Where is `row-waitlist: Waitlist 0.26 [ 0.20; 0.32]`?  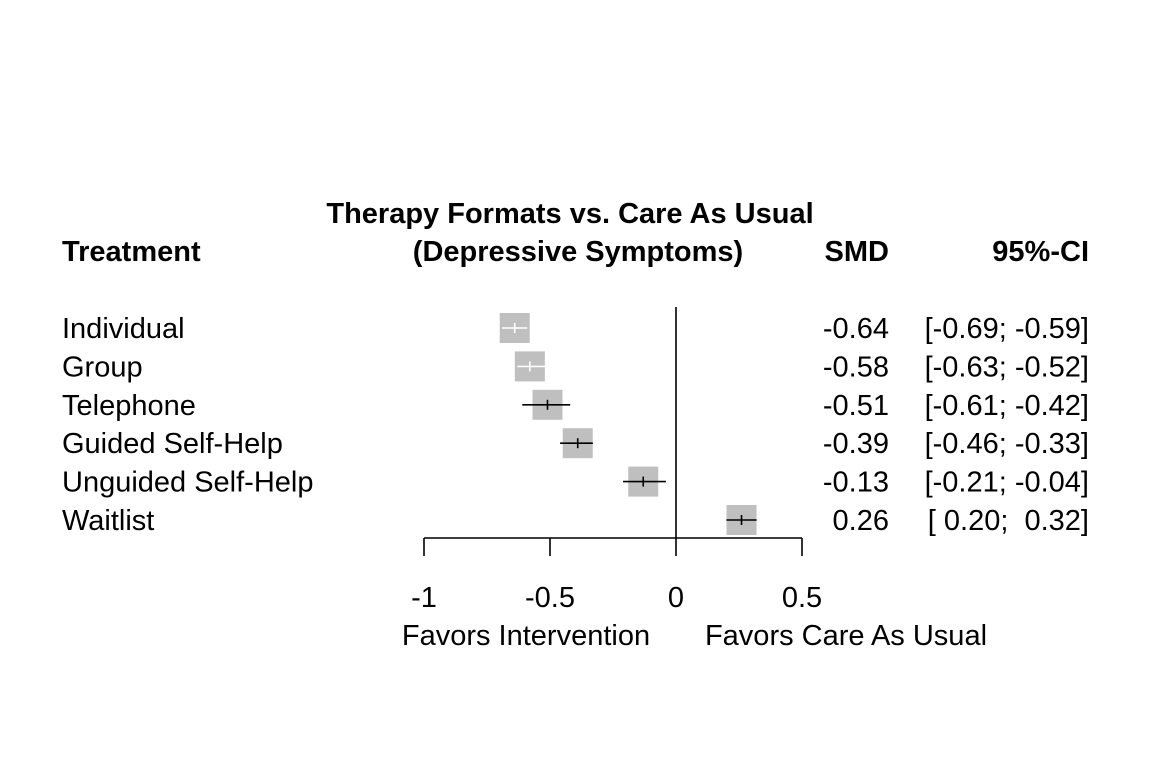 row-waitlist: Waitlist 0.26 [ 0.20; 0.32] is located at coordinates (575, 521).